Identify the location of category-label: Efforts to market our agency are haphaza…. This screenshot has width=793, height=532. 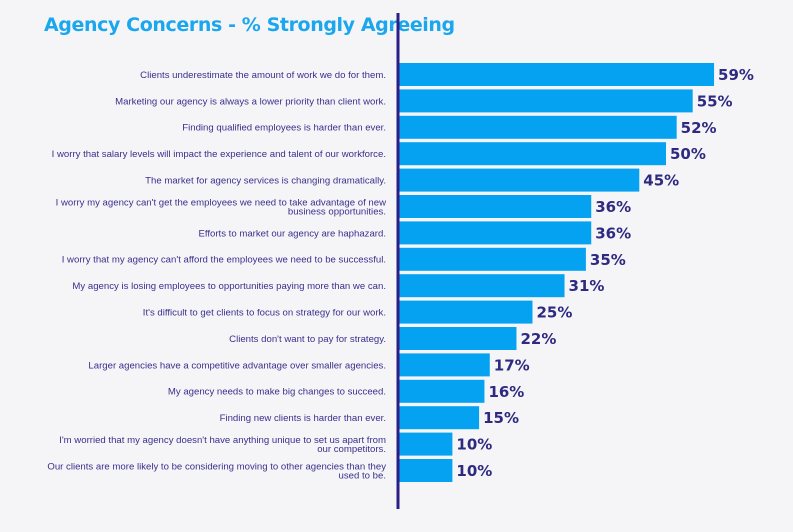
(292, 233).